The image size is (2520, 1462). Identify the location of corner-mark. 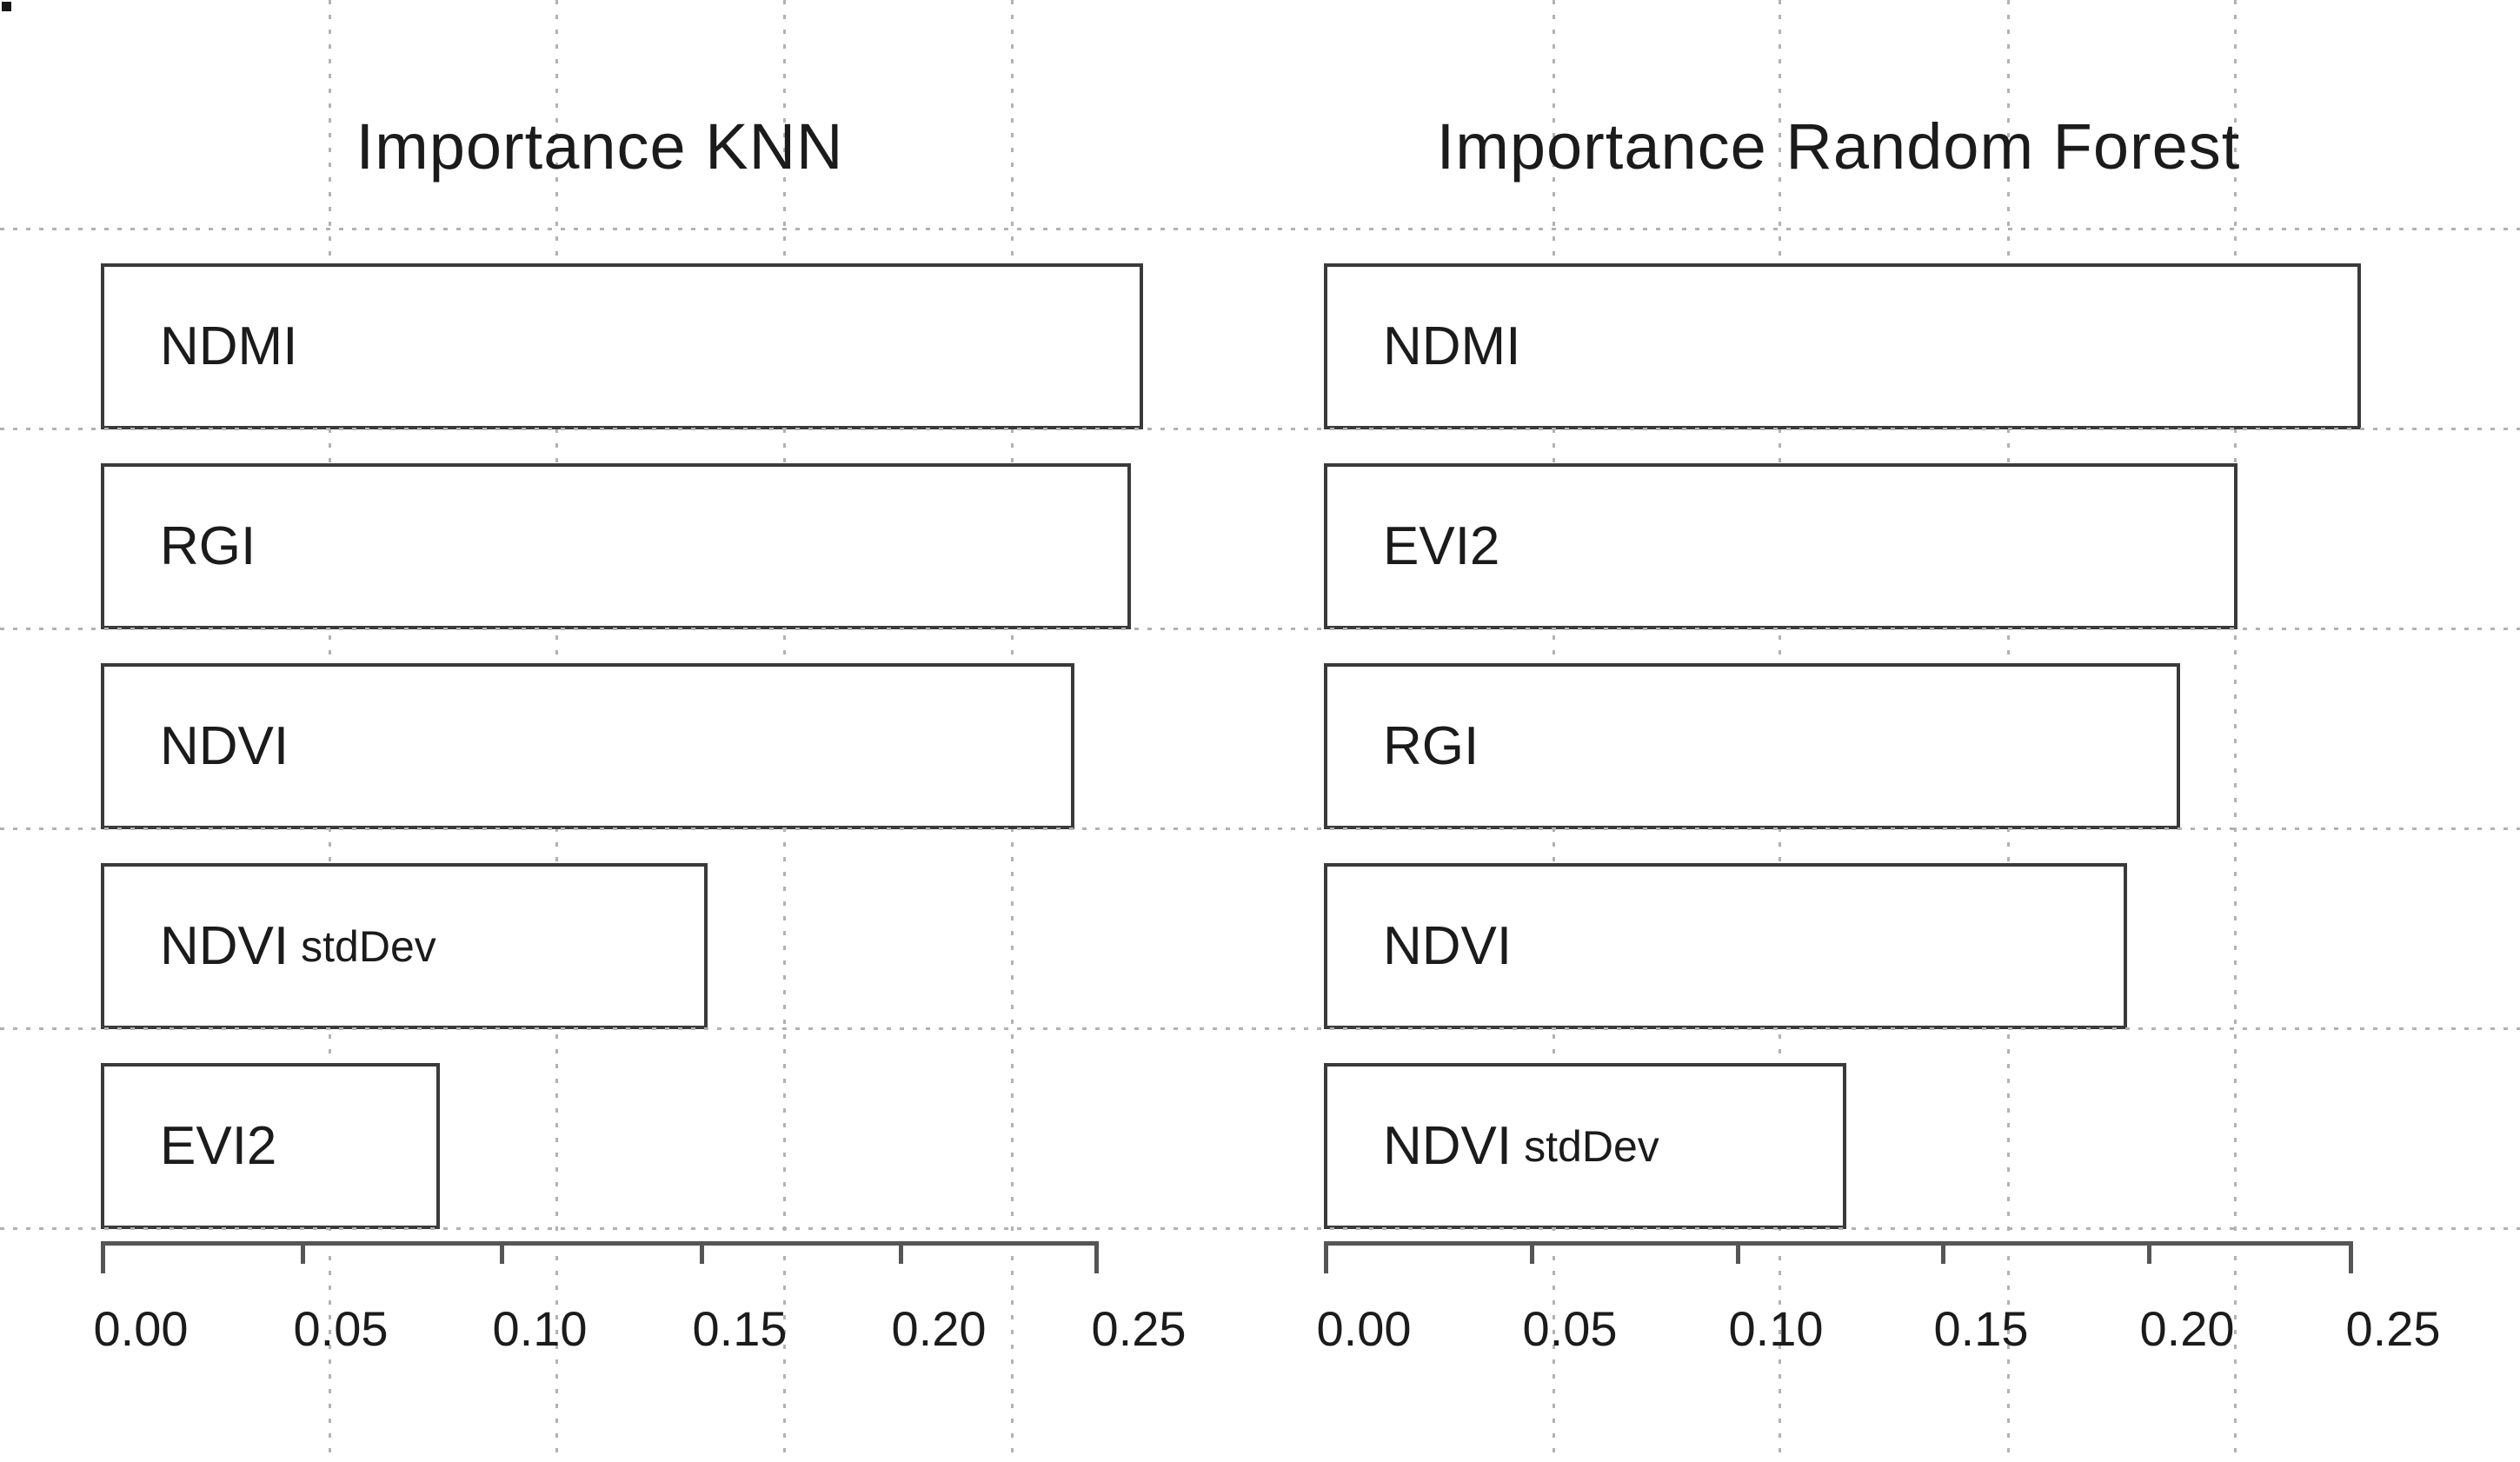
(6, 6).